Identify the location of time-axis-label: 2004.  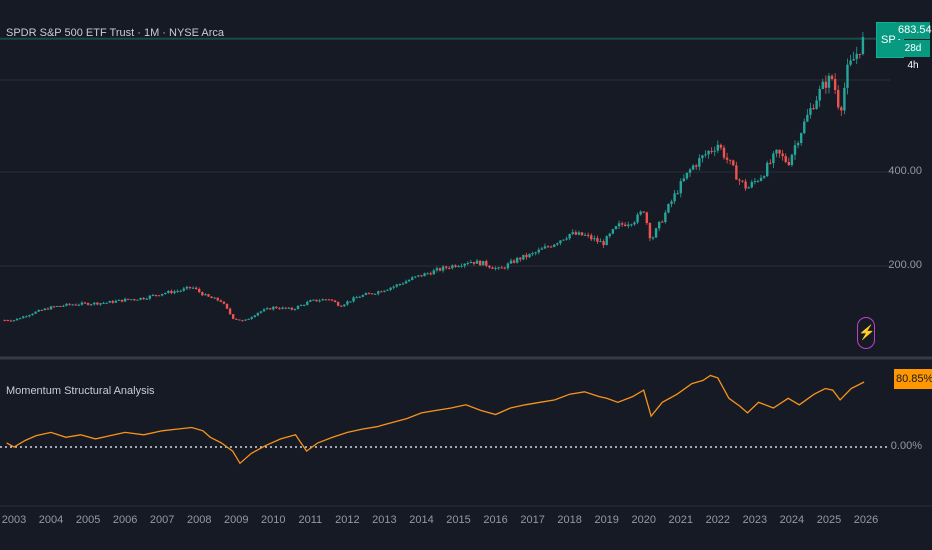
(51, 520).